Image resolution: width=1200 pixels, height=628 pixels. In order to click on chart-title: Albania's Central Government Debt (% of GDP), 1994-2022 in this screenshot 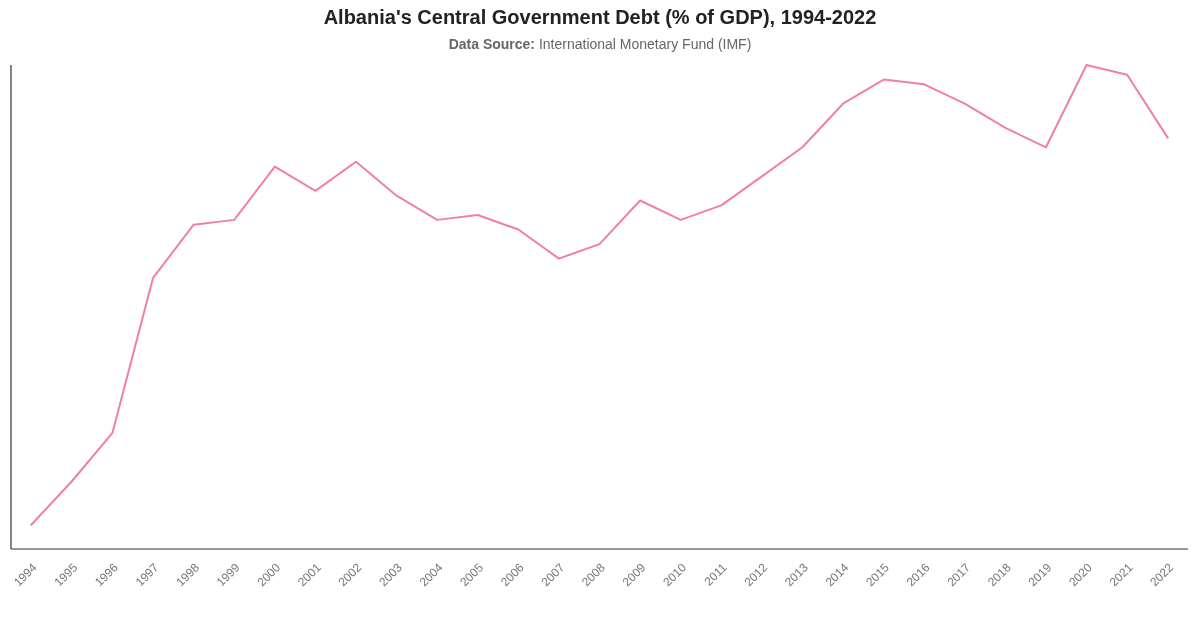, I will do `click(600, 17)`.